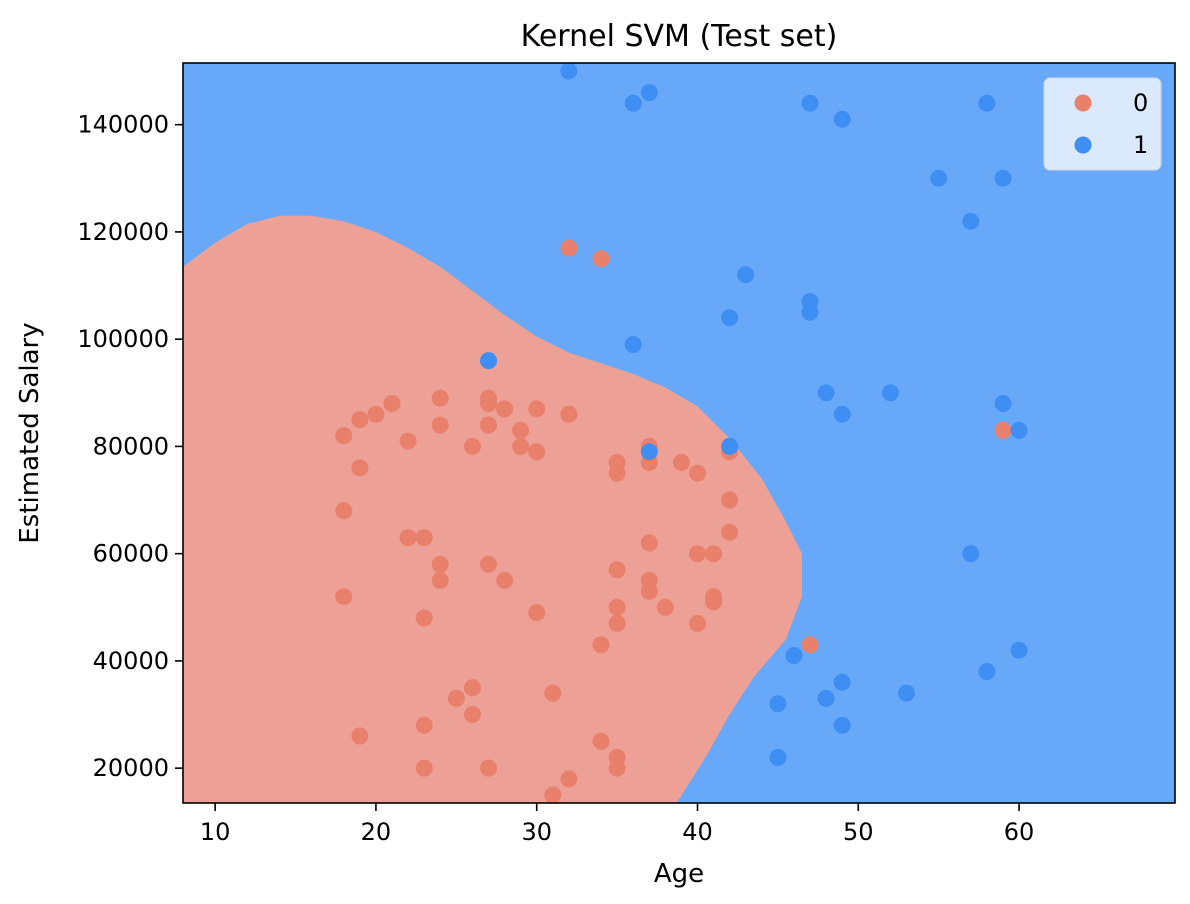  What do you see at coordinates (679, 36) in the screenshot?
I see `chart-title: Kernel SVM (Test set)` at bounding box center [679, 36].